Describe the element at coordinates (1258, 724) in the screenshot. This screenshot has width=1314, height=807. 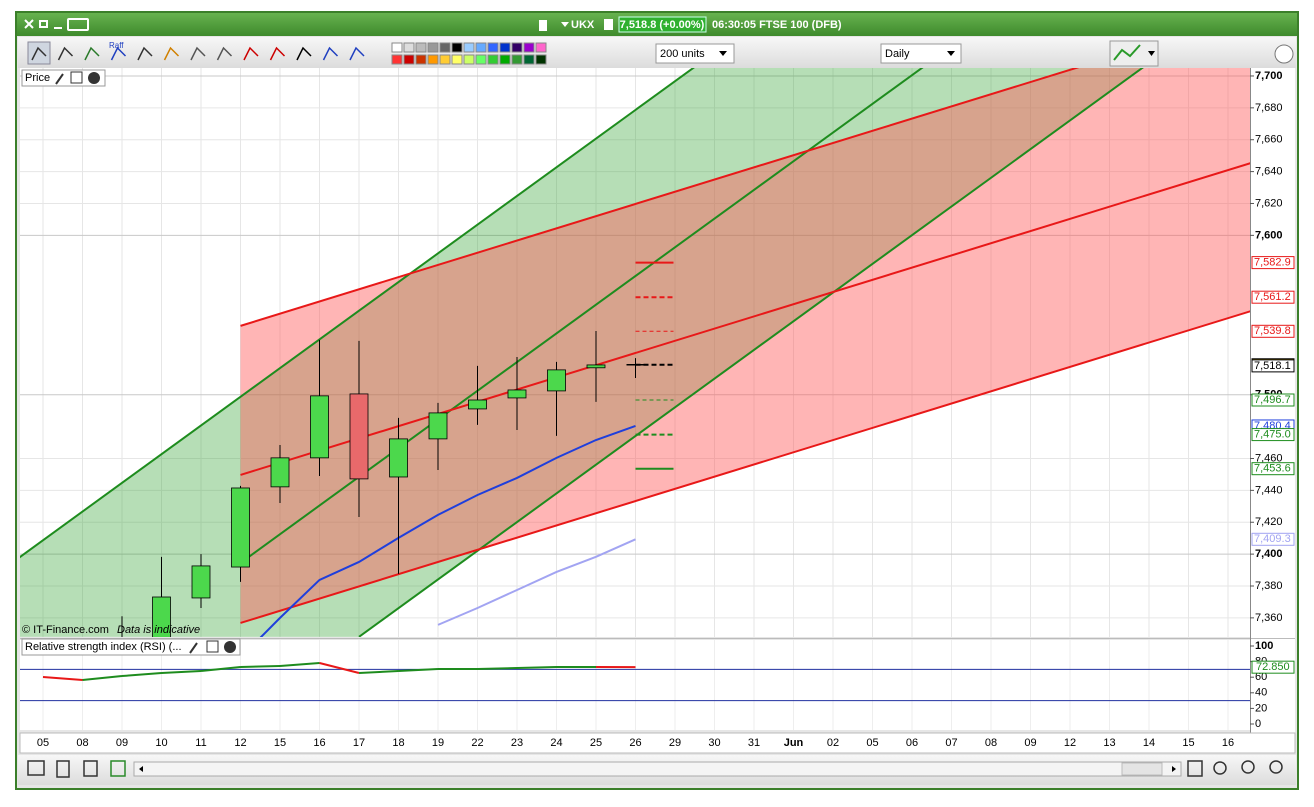
I see `rsi-tick-label: 0` at that location.